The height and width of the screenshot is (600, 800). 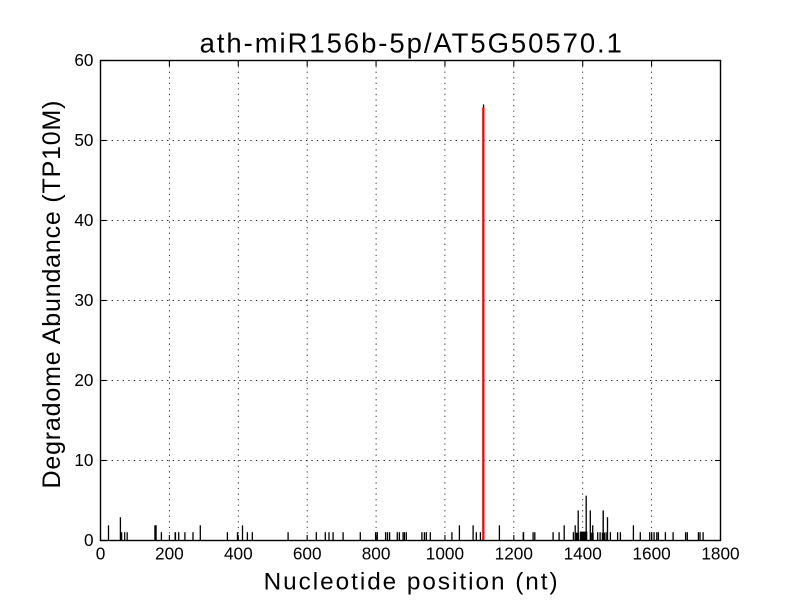 I want to click on svg-text: 40, so click(x=83, y=220).